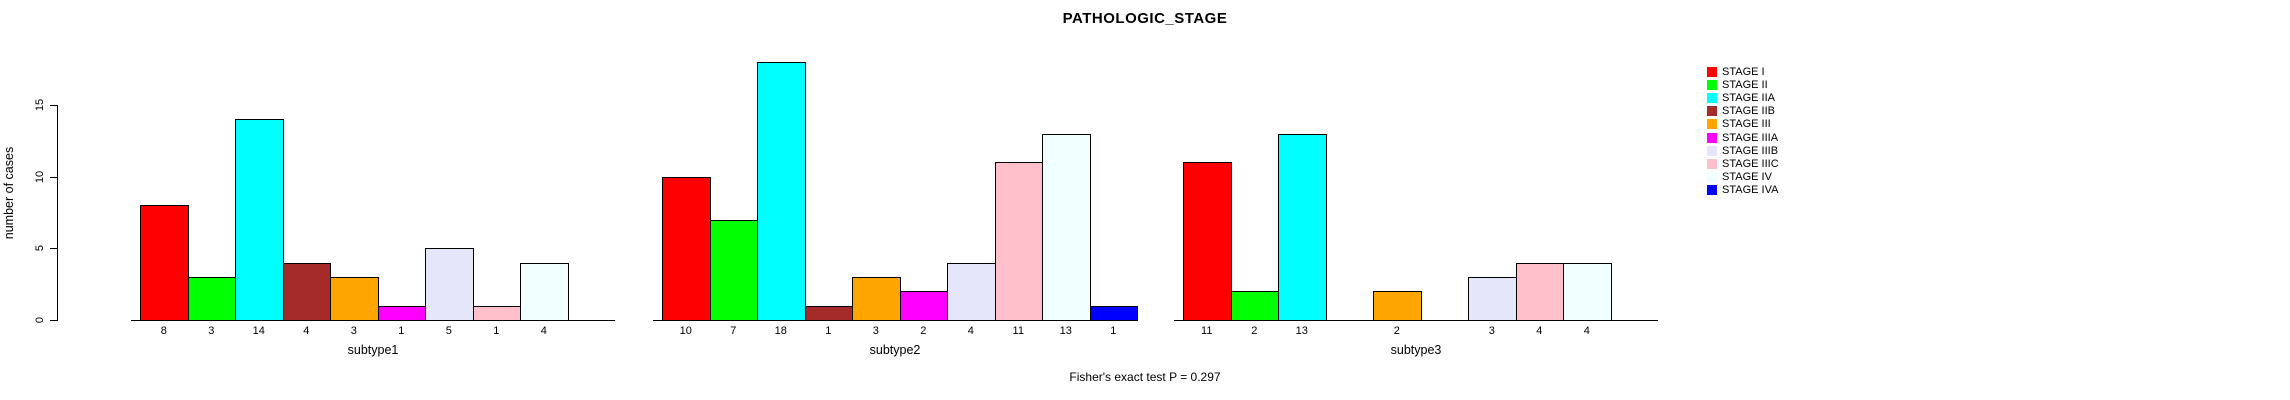 The width and height of the screenshot is (2290, 400). What do you see at coordinates (1712, 189) in the screenshot?
I see `legend-swatch-stage-iva` at bounding box center [1712, 189].